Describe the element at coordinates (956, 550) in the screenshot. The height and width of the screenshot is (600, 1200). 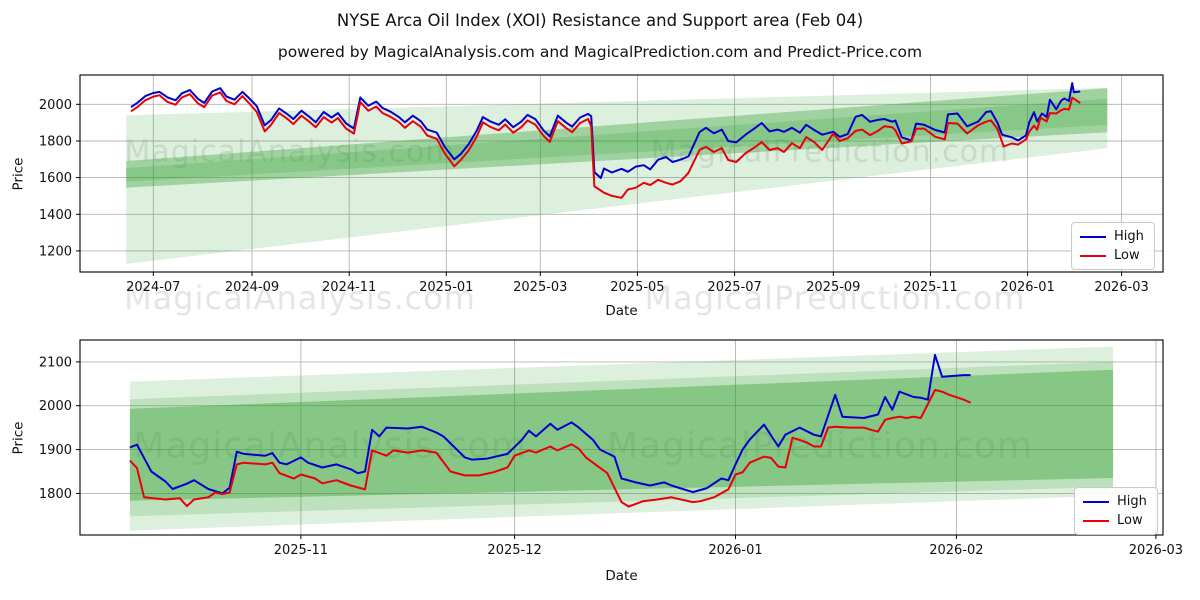
I see `x-tick-label: 2026-02` at that location.